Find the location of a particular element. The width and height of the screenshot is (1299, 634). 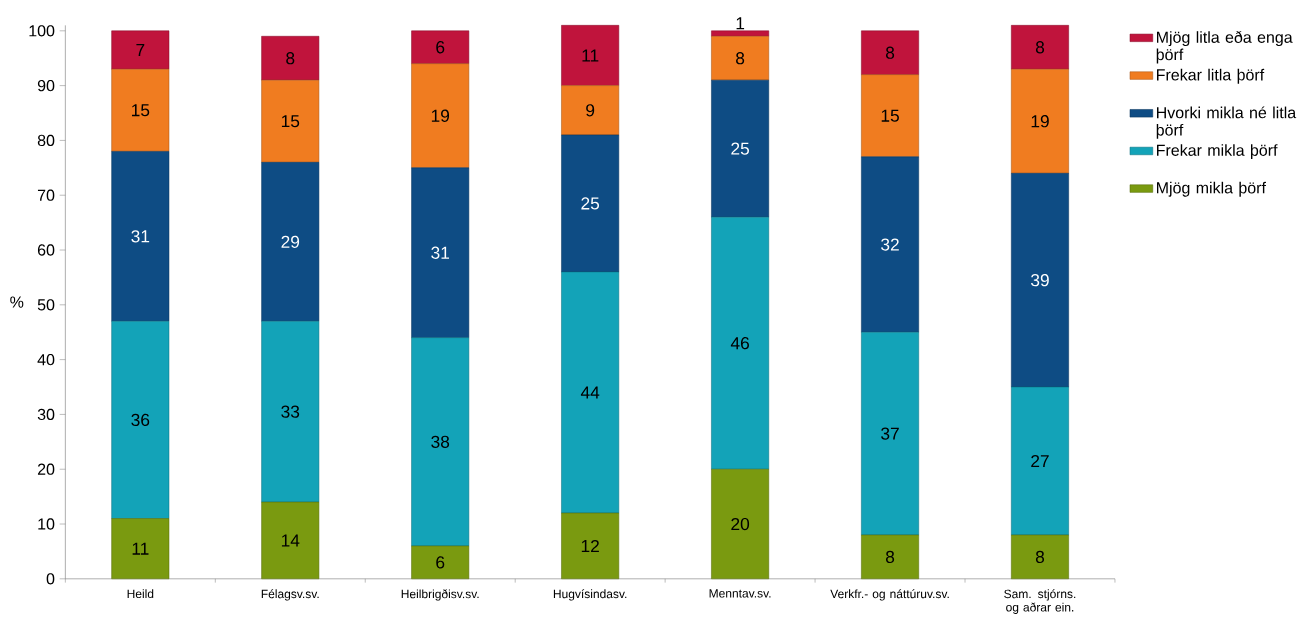

x-tick-label: Hugvísindasv. is located at coordinates (590, 595).